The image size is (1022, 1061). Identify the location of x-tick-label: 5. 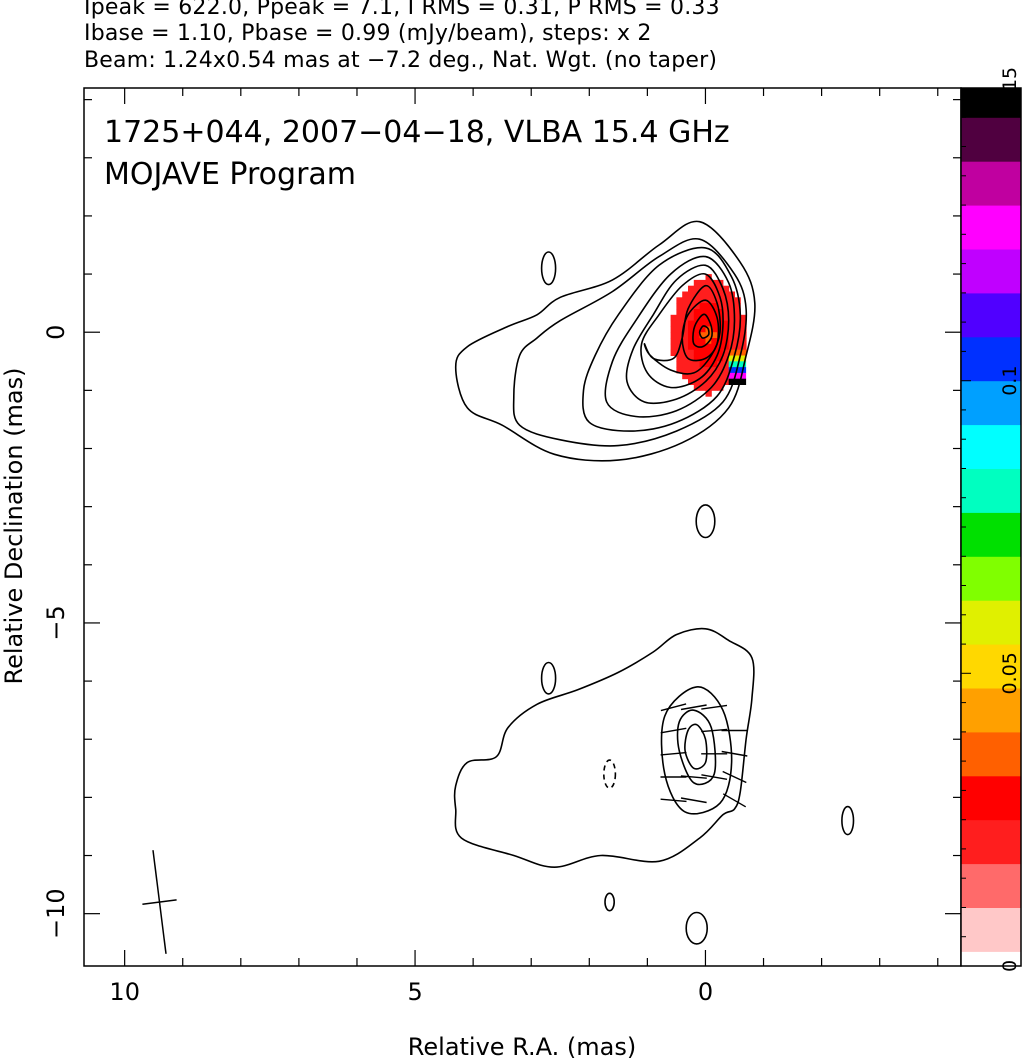
(414, 992).